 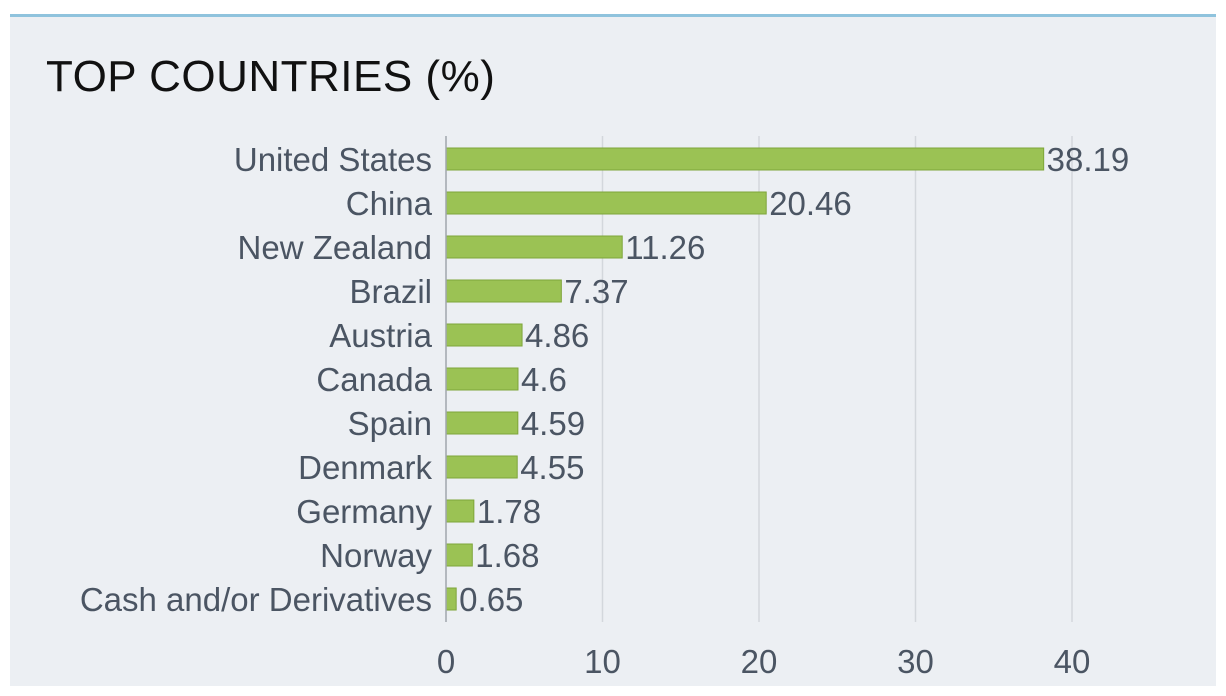 What do you see at coordinates (271, 76) in the screenshot?
I see `chart-title: TOP COUNTRIES (%)` at bounding box center [271, 76].